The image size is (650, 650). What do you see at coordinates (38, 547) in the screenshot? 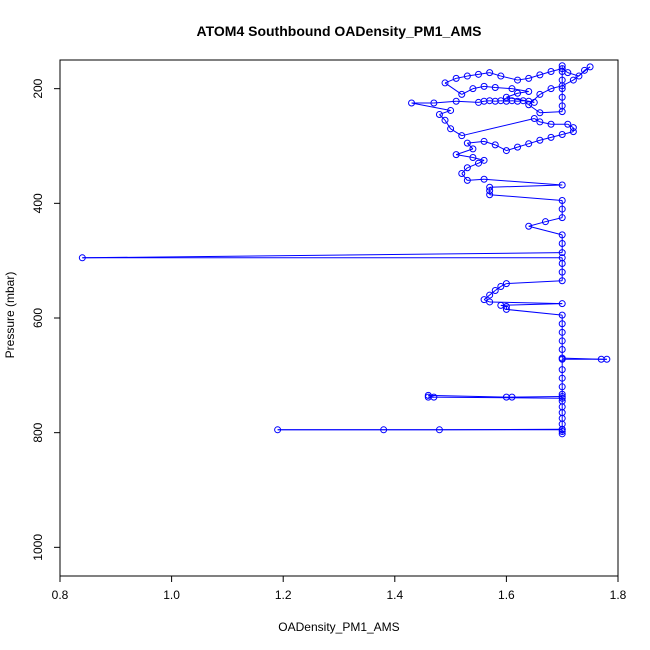
I see `y-tick-label: 1000` at bounding box center [38, 547].